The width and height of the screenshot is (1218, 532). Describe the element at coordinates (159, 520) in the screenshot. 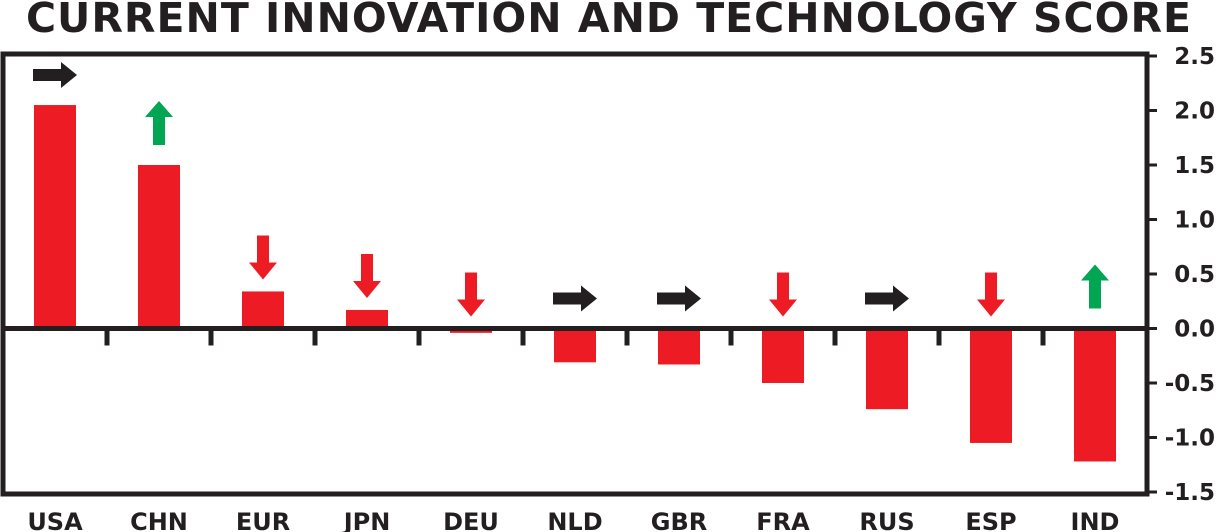

I see `x-label-chn: CHN` at that location.